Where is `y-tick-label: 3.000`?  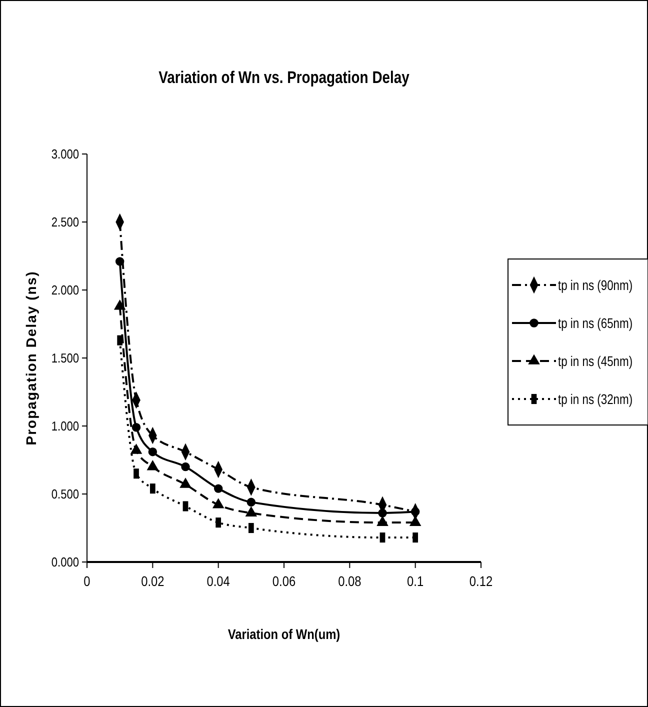
y-tick-label: 3.000 is located at coordinates (65, 154).